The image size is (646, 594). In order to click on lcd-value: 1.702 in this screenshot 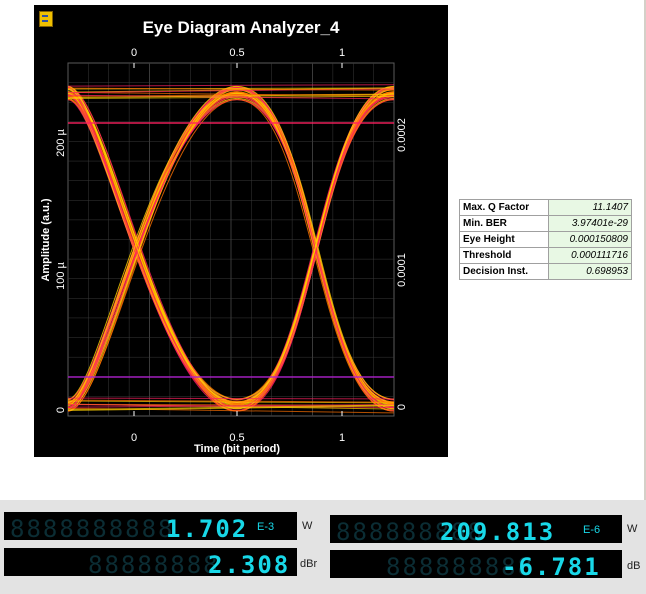, I will do `click(207, 529)`.